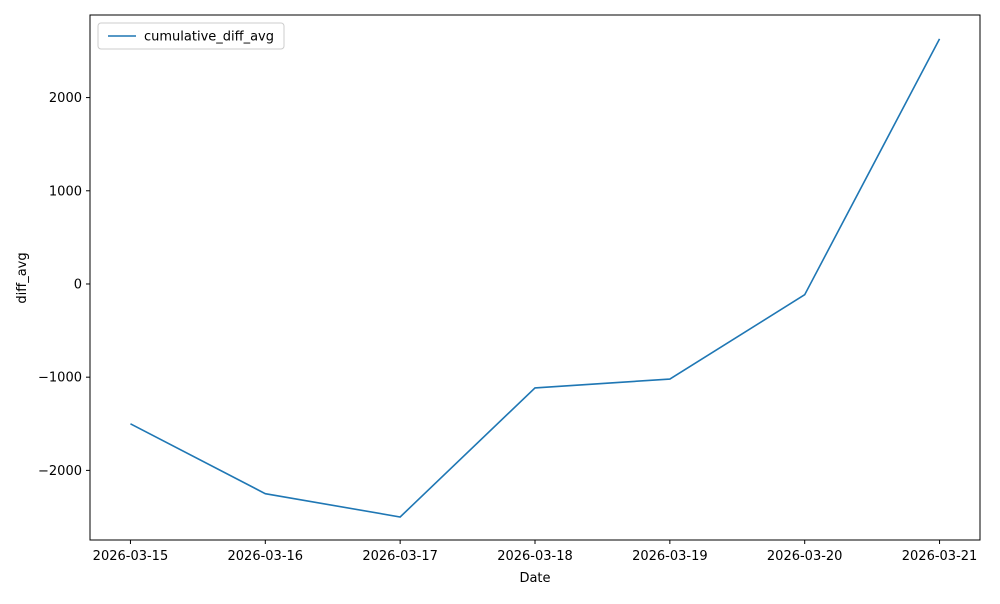 The width and height of the screenshot is (1000, 604). What do you see at coordinates (805, 556) in the screenshot?
I see `x-tick-label: 2026-03-20` at bounding box center [805, 556].